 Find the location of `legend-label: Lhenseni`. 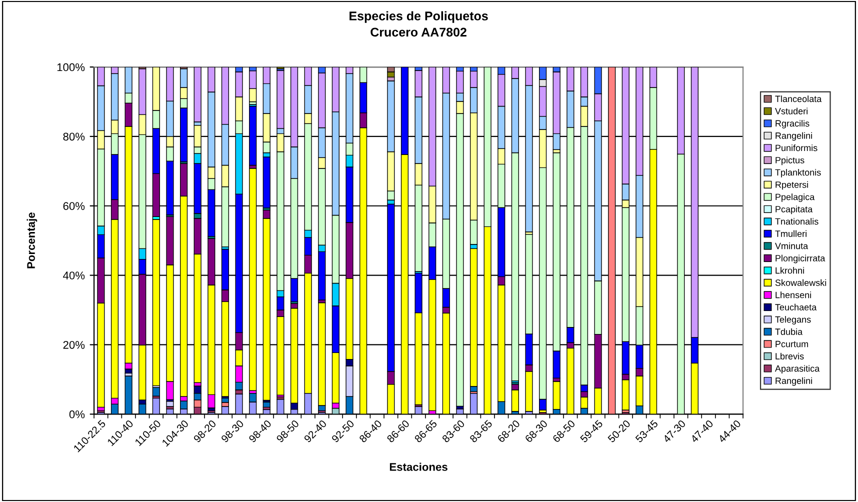

legend-label: Lhenseni is located at coordinates (794, 295).